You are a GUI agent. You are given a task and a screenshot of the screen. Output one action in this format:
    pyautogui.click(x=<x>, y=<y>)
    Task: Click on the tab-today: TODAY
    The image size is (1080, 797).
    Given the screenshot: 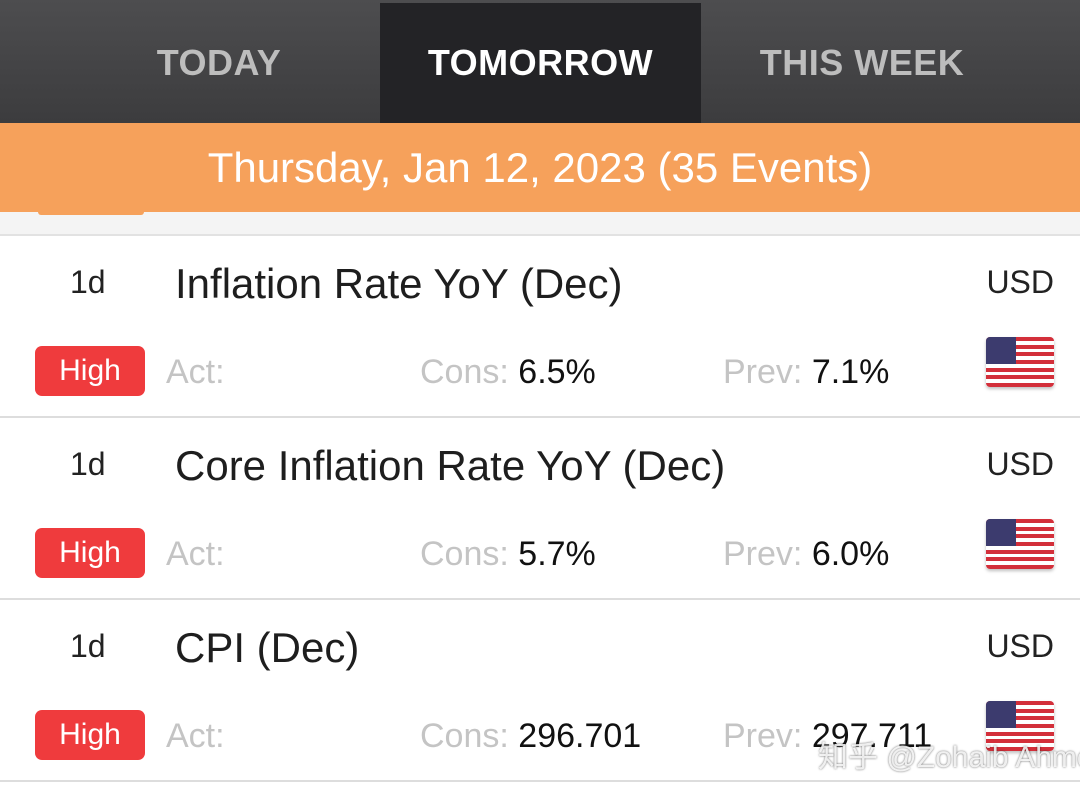 What is the action you would take?
    pyautogui.click(x=219, y=62)
    